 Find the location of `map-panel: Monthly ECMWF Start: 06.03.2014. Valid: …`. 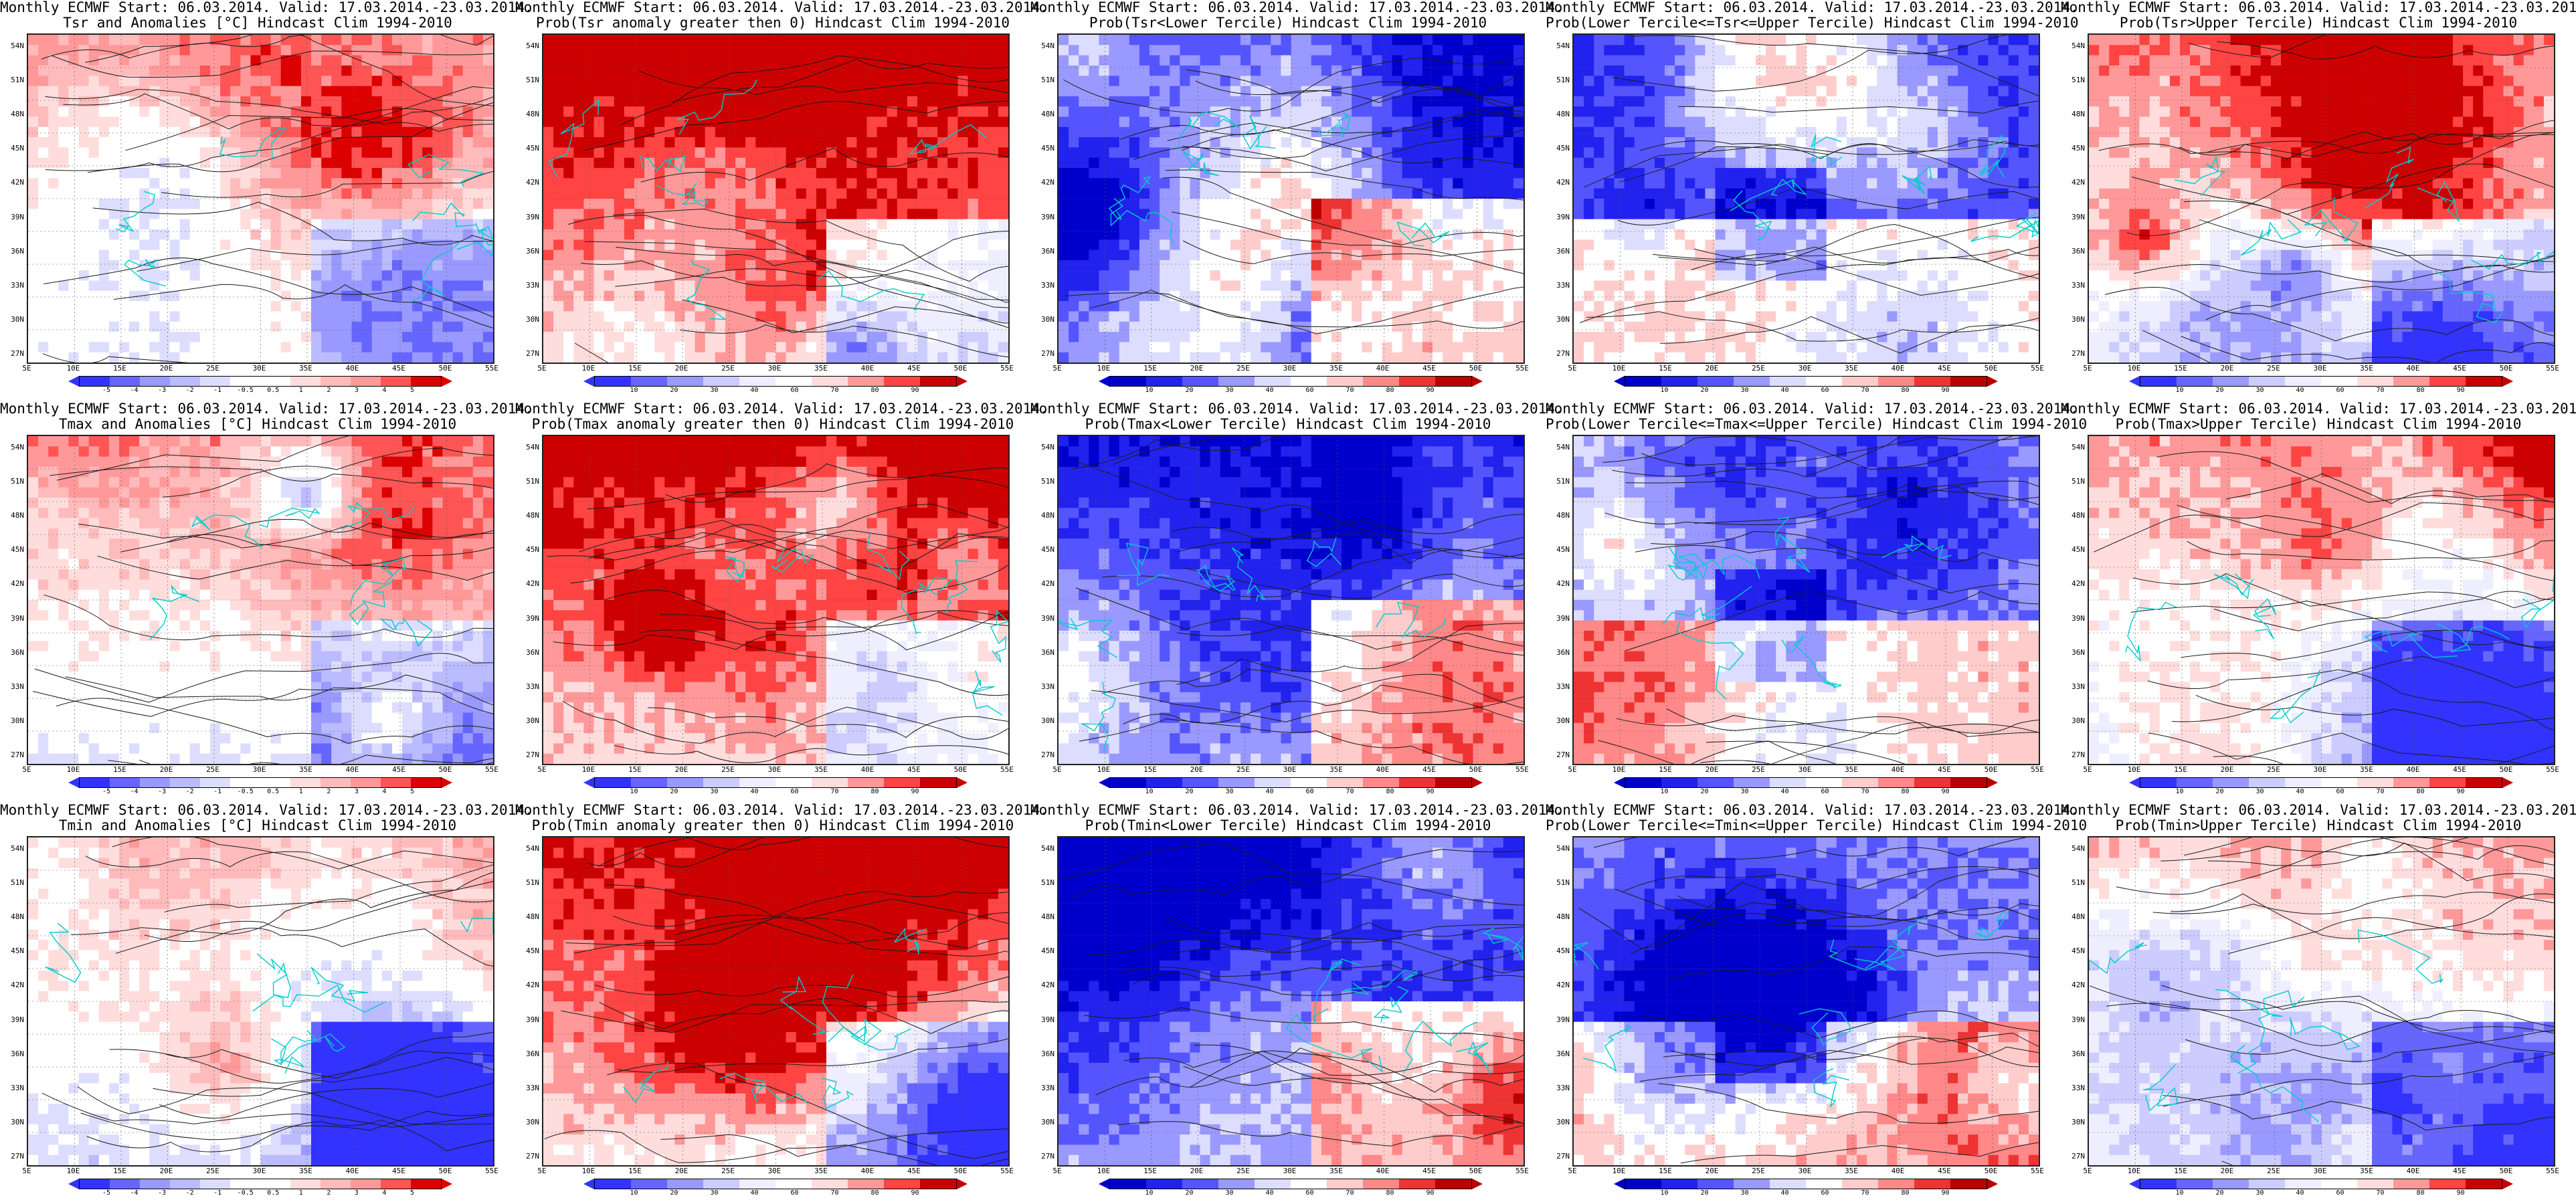

map-panel: Monthly ECMWF Start: 06.03.2014. Valid: … is located at coordinates (266, 200).